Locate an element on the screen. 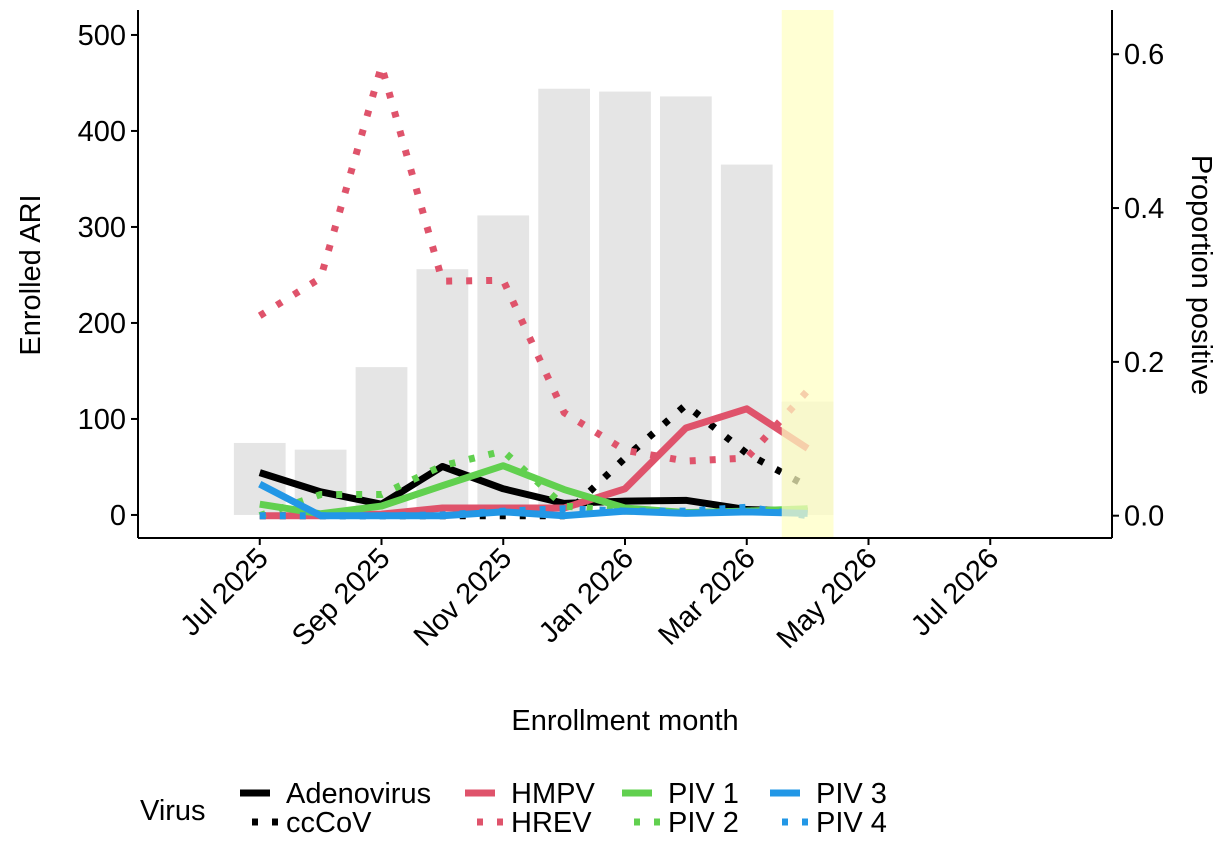 The width and height of the screenshot is (1227, 845). y2-tick-label: 0.6 is located at coordinates (1144, 55).